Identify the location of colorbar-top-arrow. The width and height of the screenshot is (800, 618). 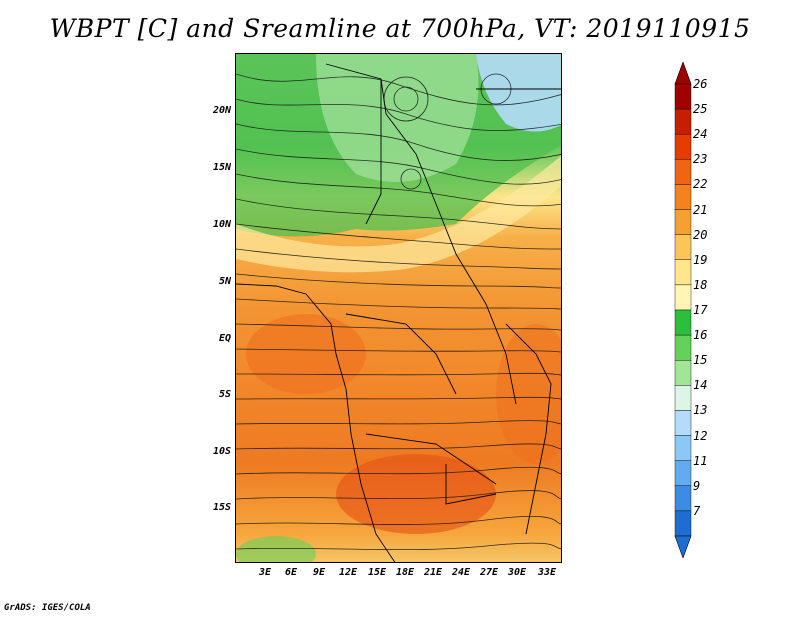
(683, 73).